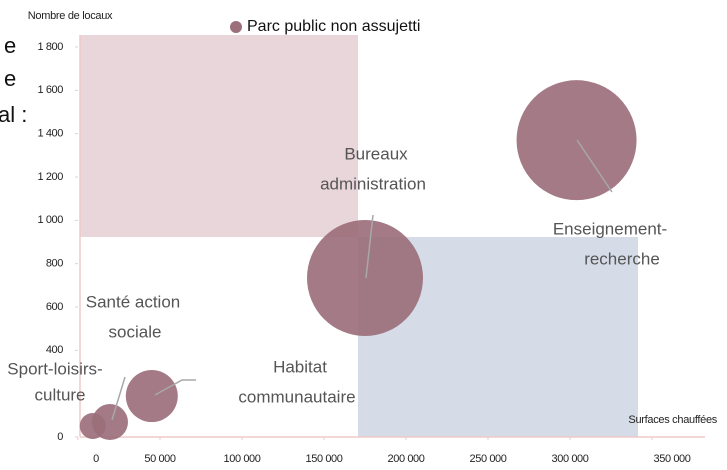  What do you see at coordinates (13, 114) in the screenshot?
I see `background-text: al :` at bounding box center [13, 114].